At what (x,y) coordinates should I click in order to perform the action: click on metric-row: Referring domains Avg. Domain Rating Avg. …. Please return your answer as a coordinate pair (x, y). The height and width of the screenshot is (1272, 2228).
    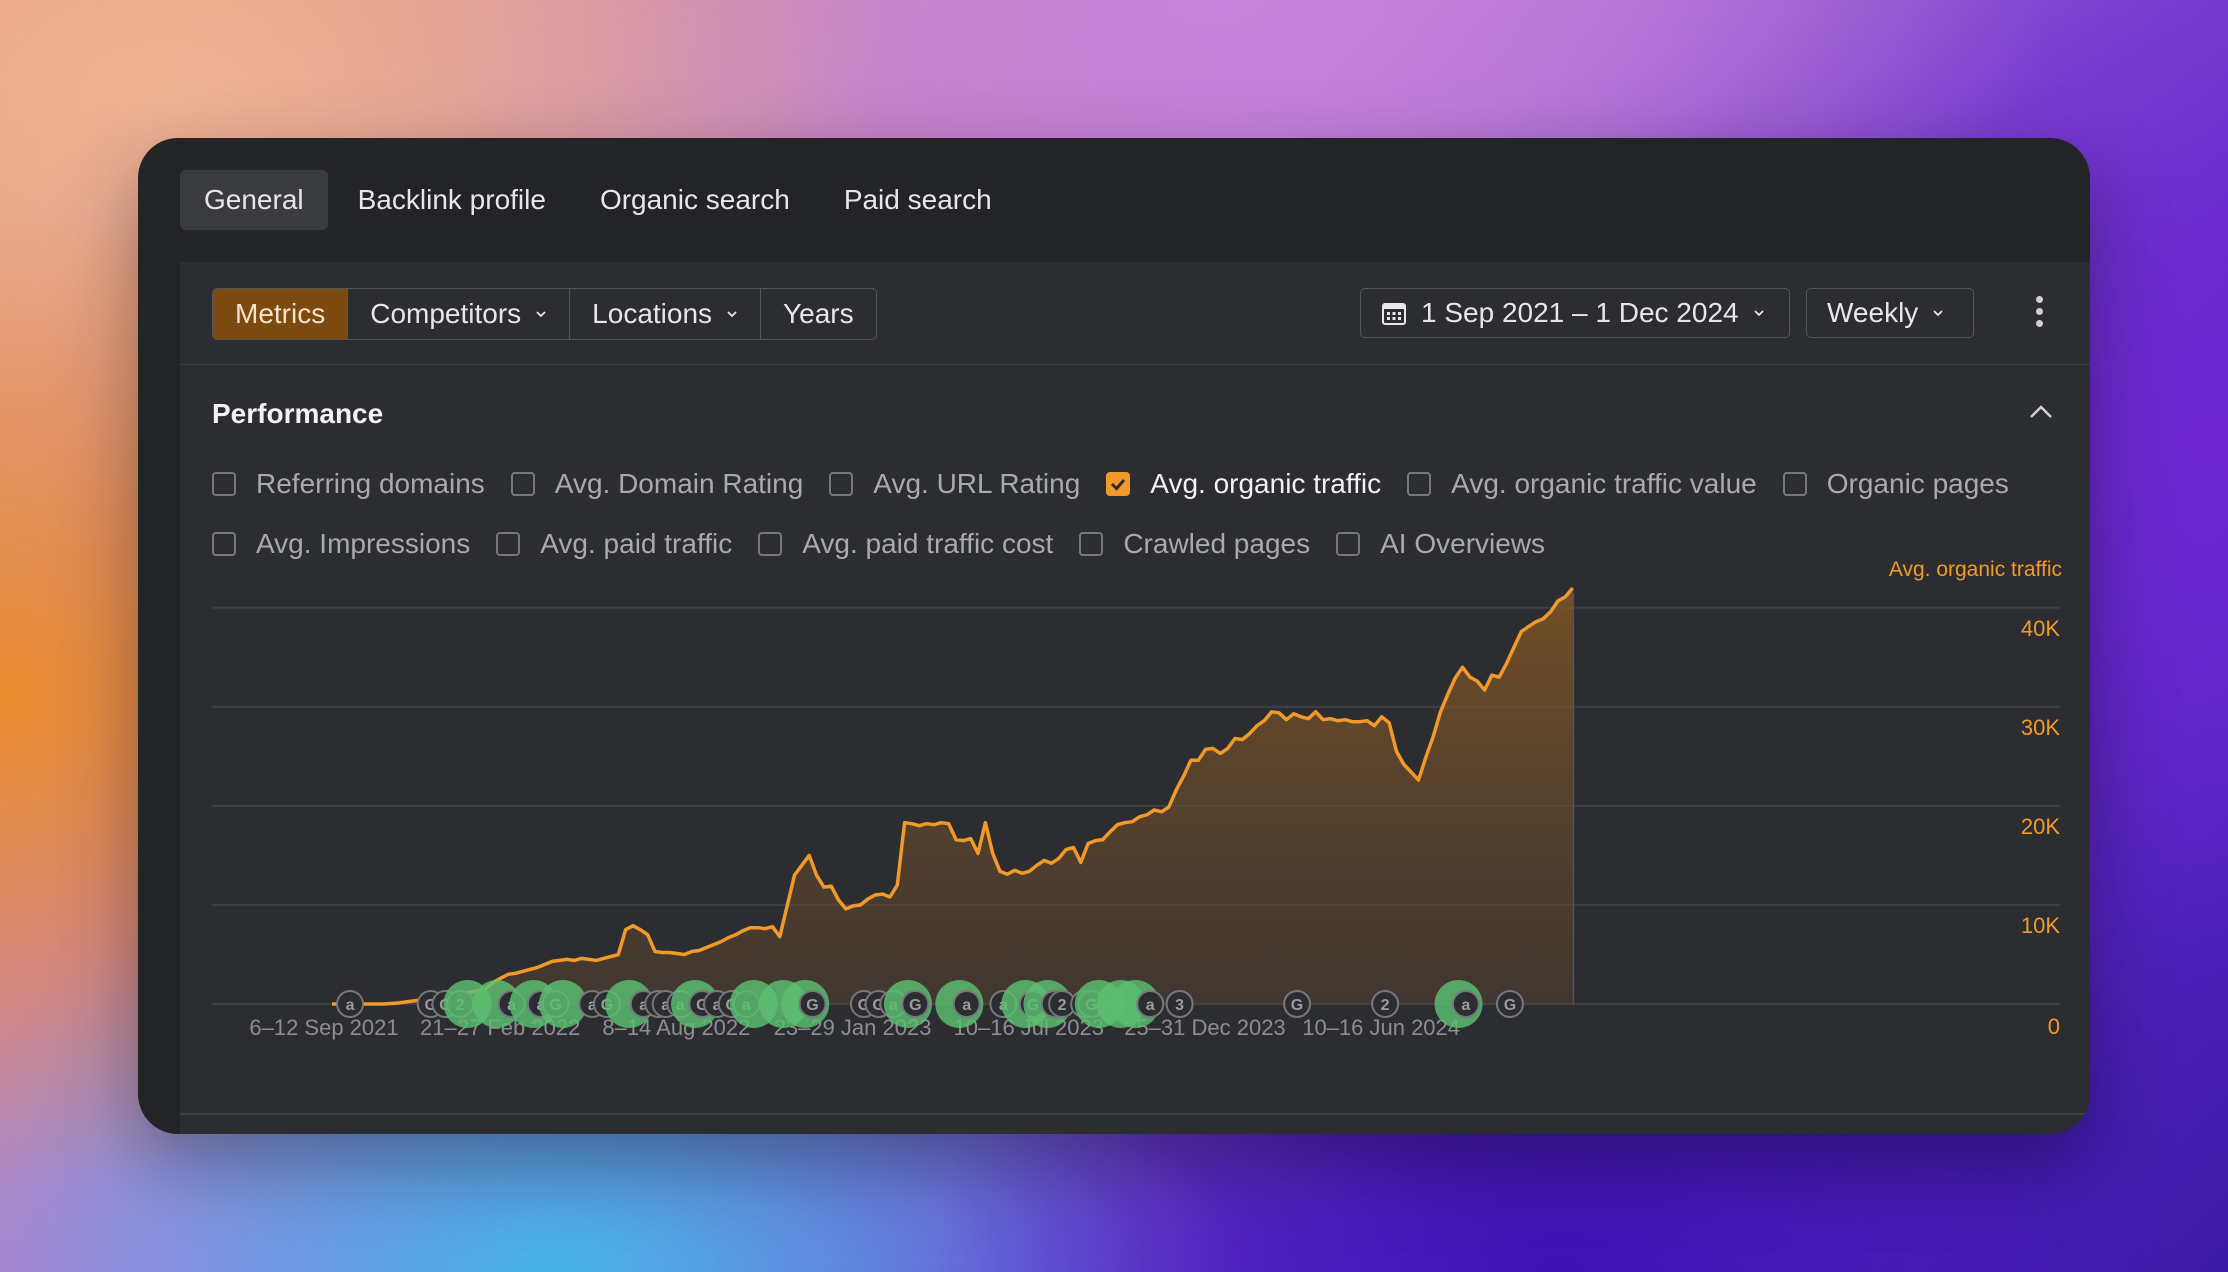
    Looking at the image, I should click on (1142, 484).